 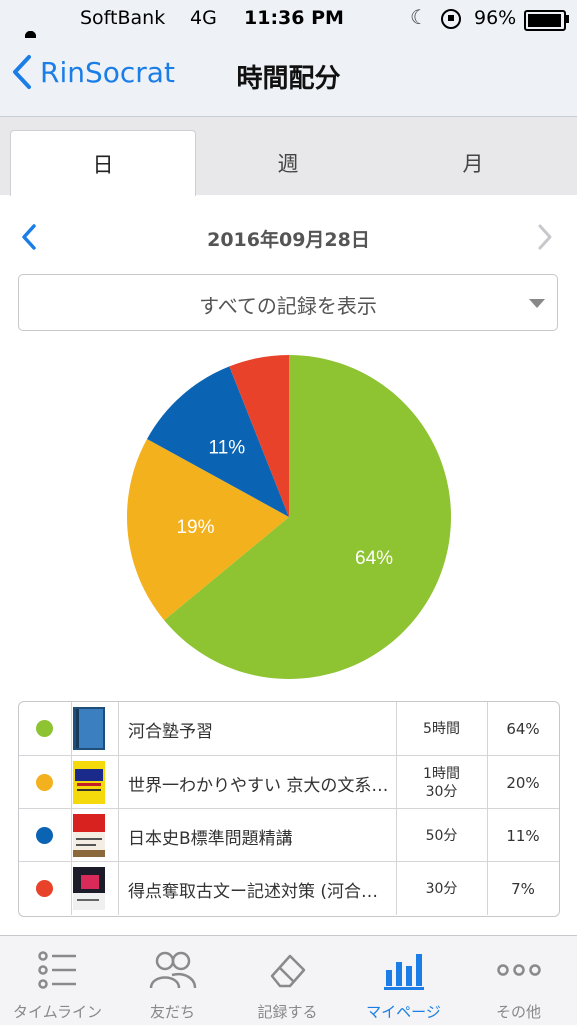 I want to click on legend-time: 1時間 30分, so click(x=442, y=782).